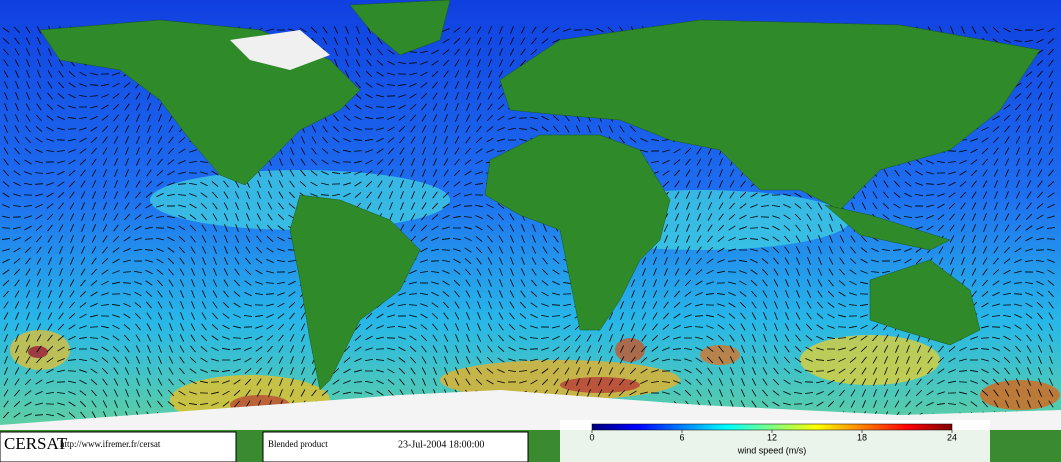  Describe the element at coordinates (862, 437) in the screenshot. I see `colorbar-tick-label: 18` at that location.